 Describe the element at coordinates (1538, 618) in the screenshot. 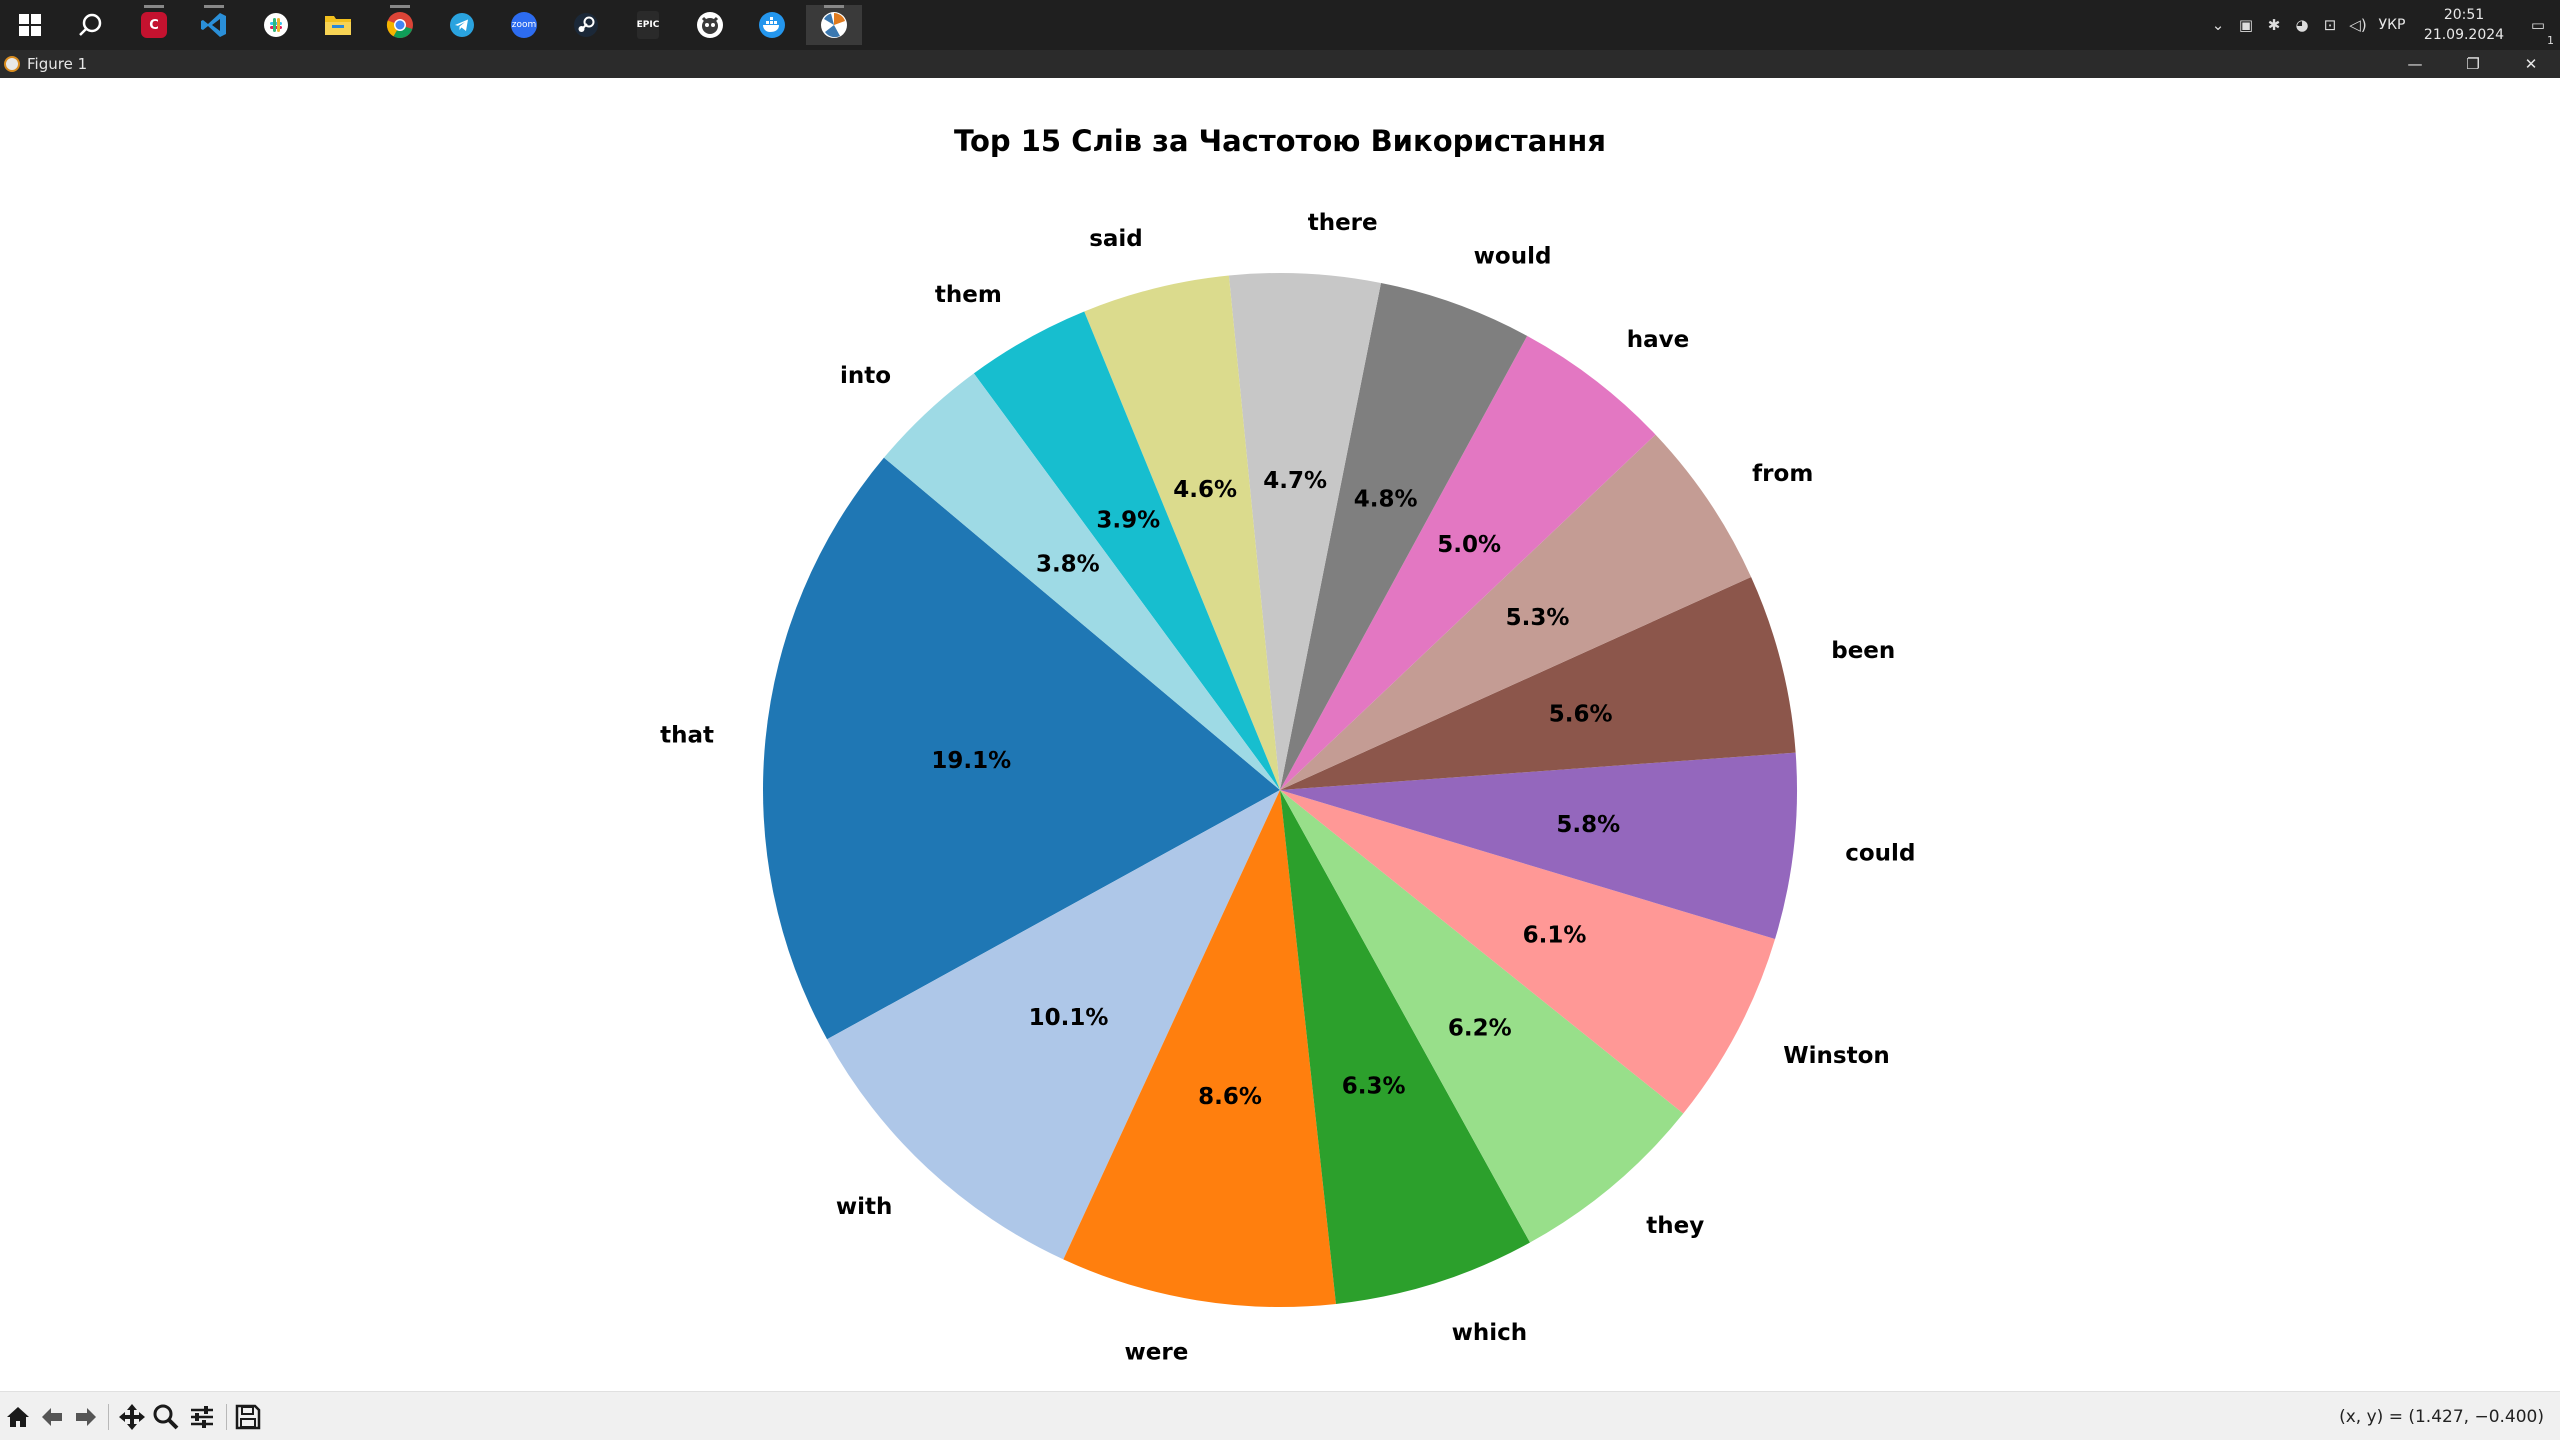

I see `slice-percent-label: 5.3%` at that location.